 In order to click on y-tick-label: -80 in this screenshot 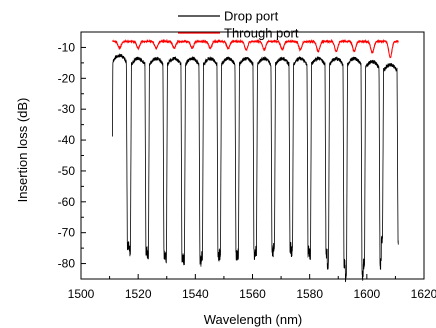, I will do `click(67, 264)`.